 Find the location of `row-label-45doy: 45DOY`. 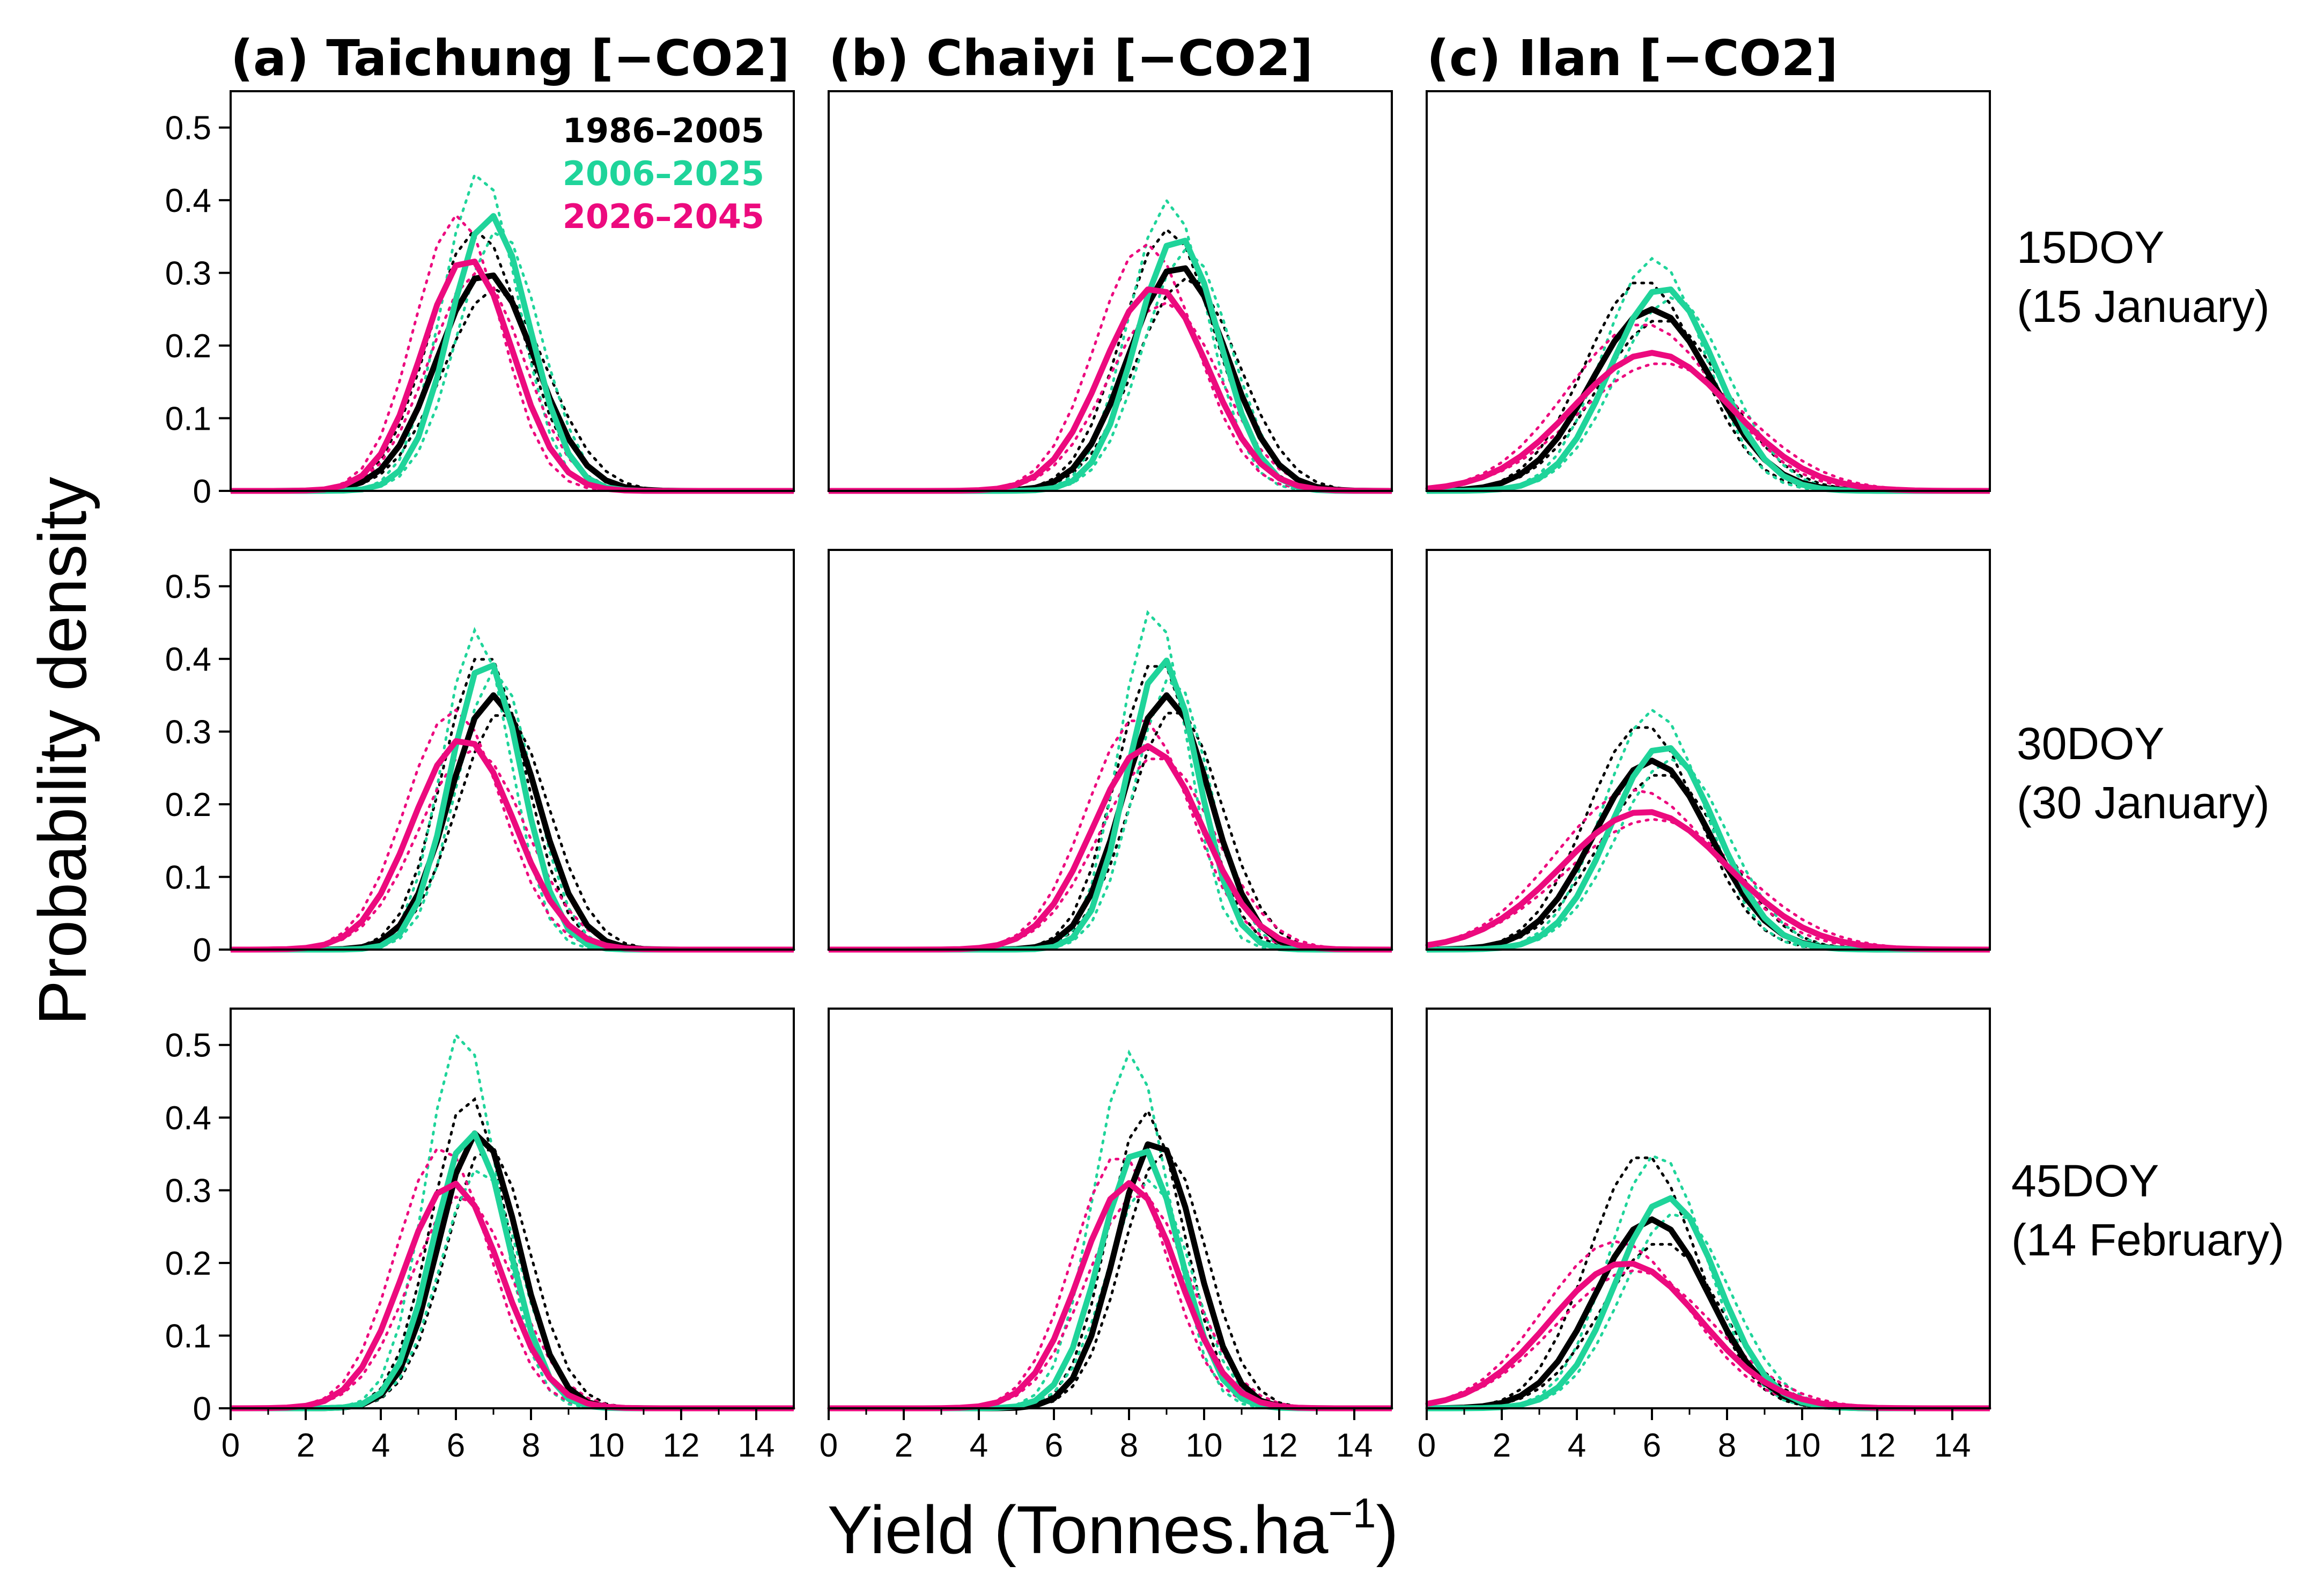

row-label-45doy: 45DOY is located at coordinates (2085, 1181).